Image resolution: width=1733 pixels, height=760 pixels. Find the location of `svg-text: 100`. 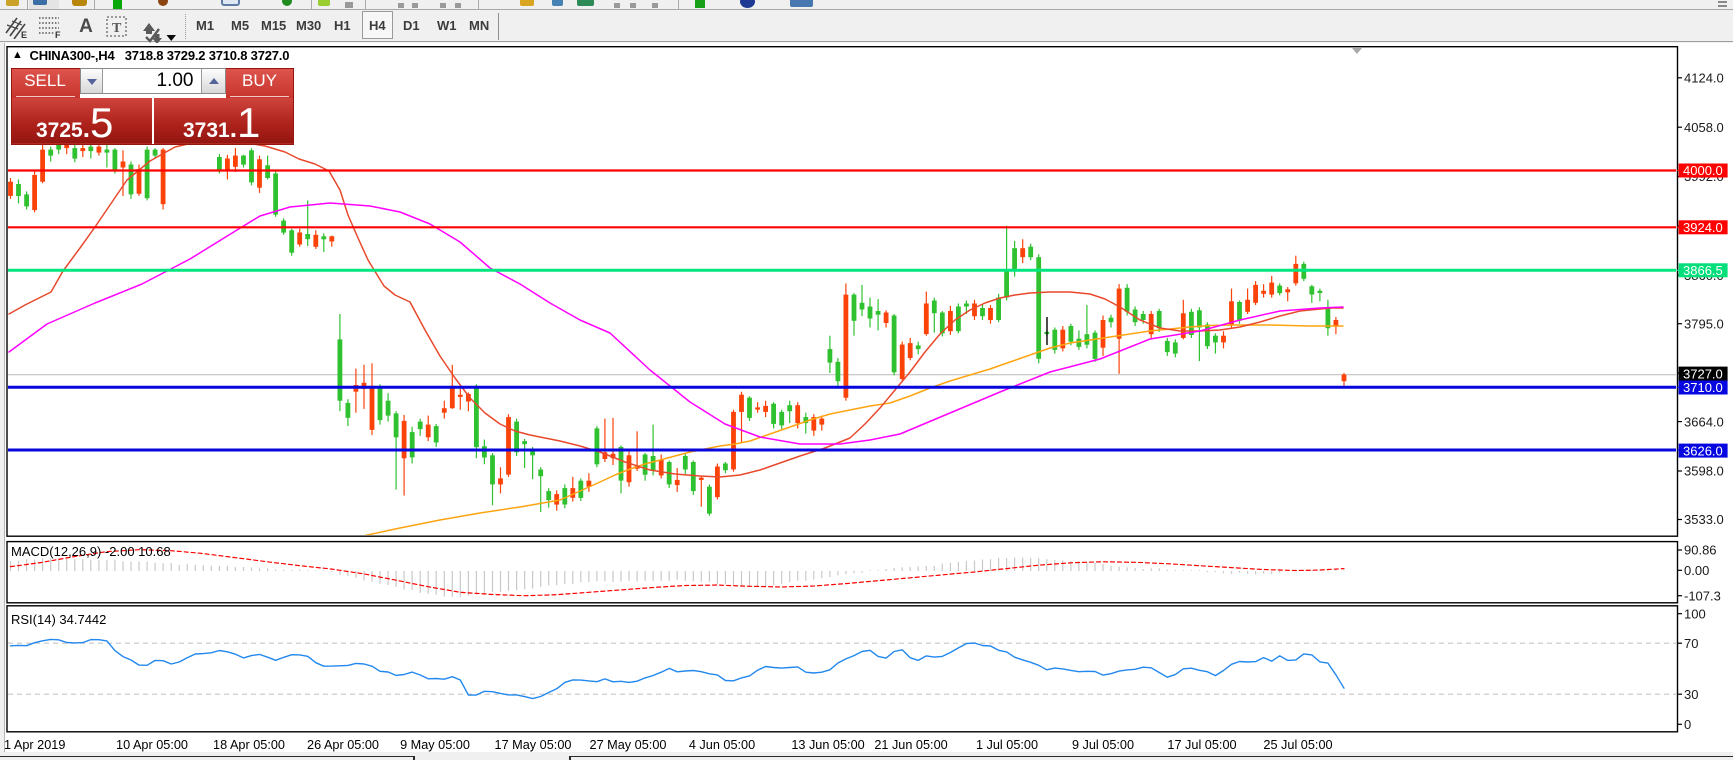

svg-text: 100 is located at coordinates (1695, 613).